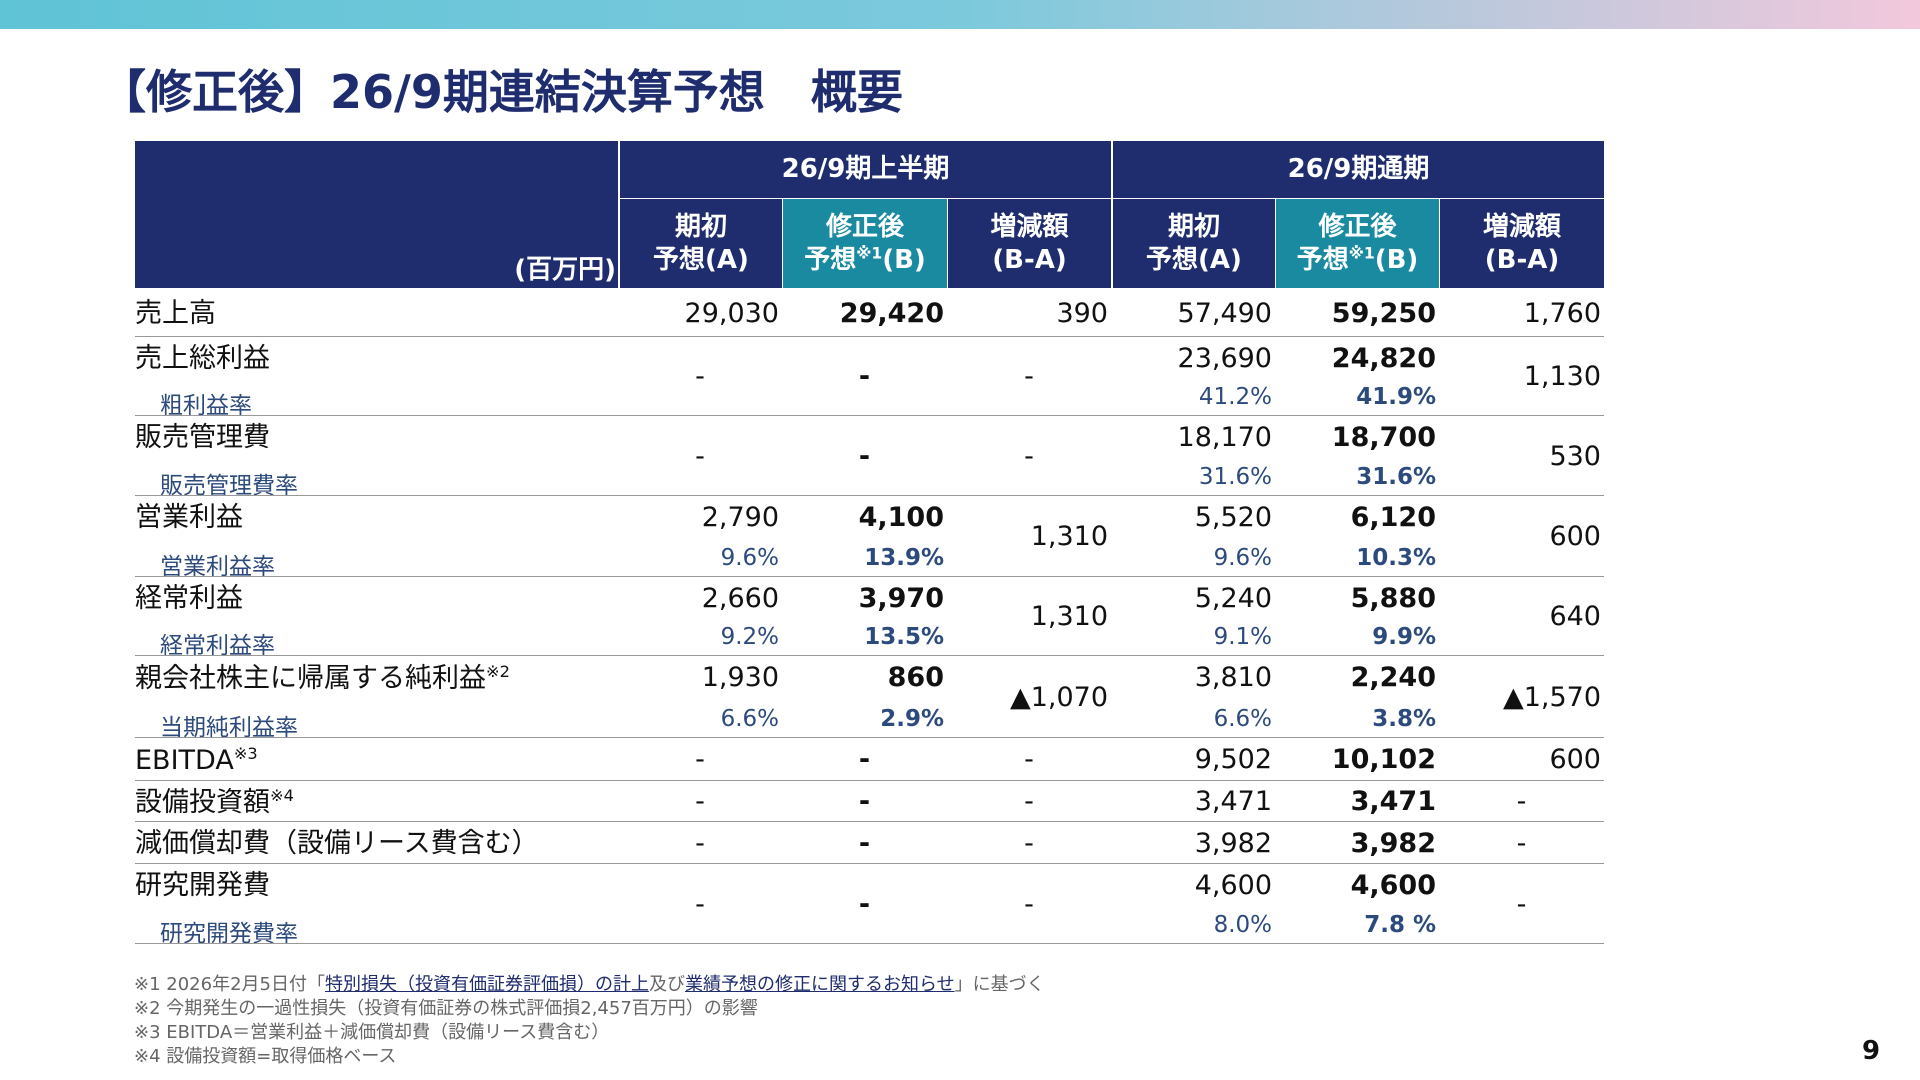 This screenshot has height=1080, width=1920. What do you see at coordinates (869, 252) in the screenshot?
I see `note-mark: ※1` at bounding box center [869, 252].